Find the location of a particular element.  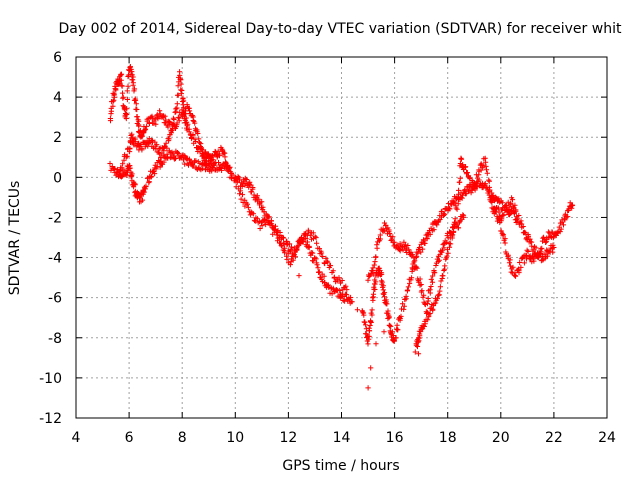

x-tick-label: 6 is located at coordinates (129, 438).